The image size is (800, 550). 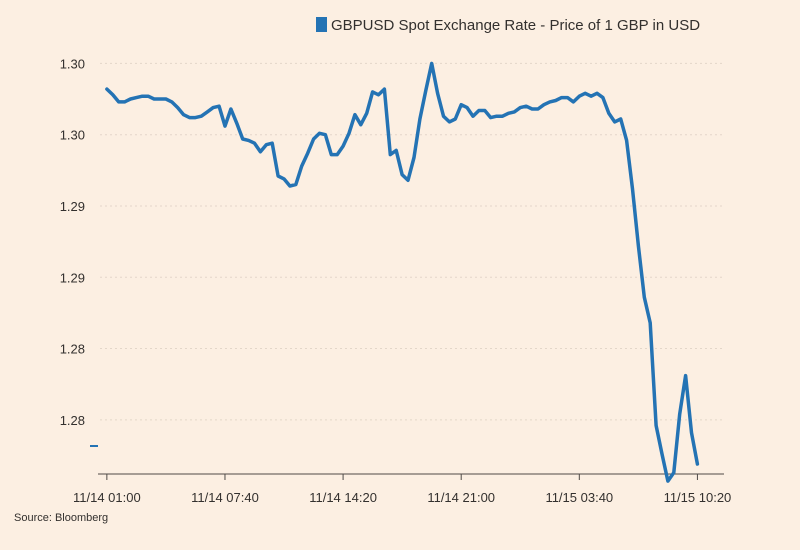 I want to click on x-tick-label: 11/14 07:40, so click(x=225, y=497).